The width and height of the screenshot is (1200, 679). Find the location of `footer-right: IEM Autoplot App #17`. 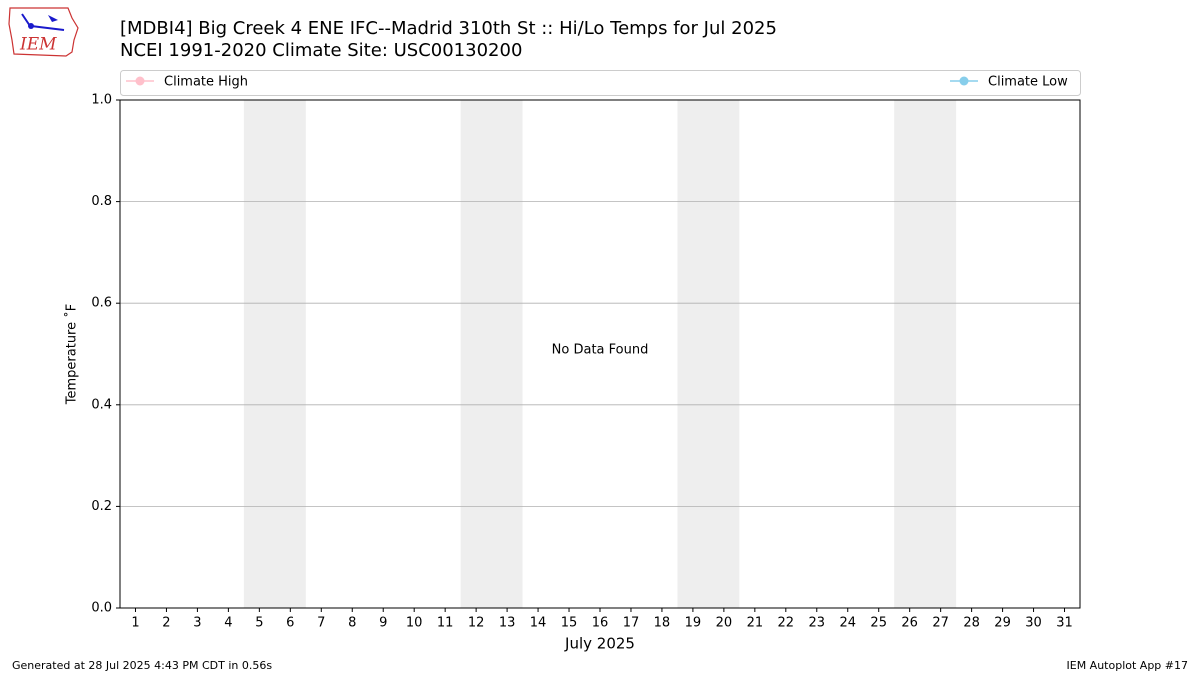

footer-right: IEM Autoplot App #17 is located at coordinates (1128, 665).